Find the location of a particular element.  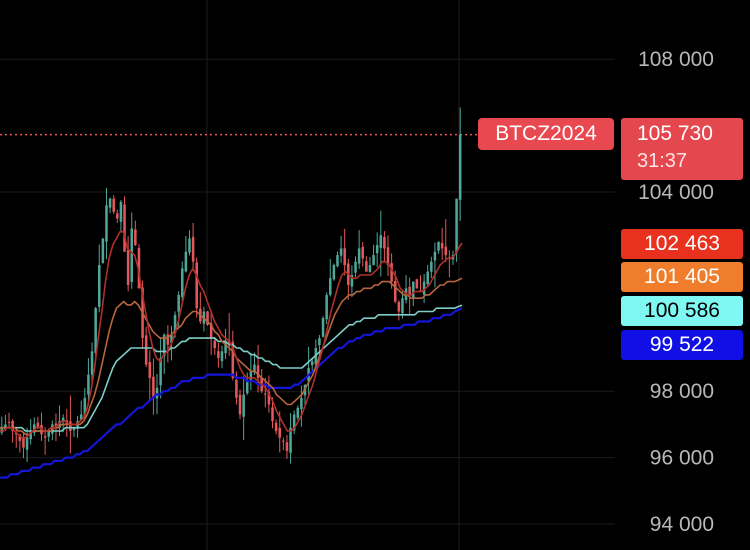

candle-countdown: 31:37 is located at coordinates (662, 161).